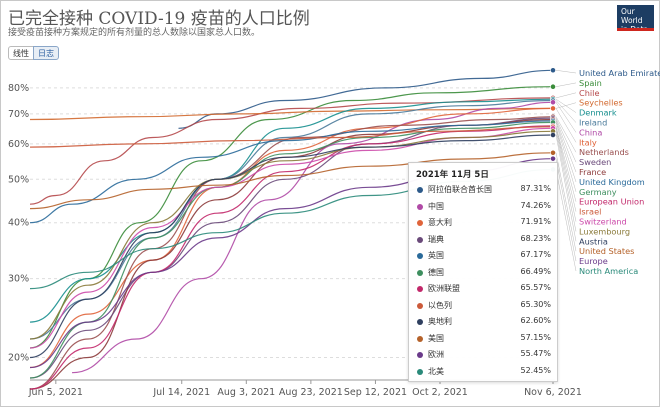 Image resolution: width=660 pixels, height=407 pixels. What do you see at coordinates (460, 189) in the screenshot?
I see `tooltip-country: 阿拉伯联合酋长国` at bounding box center [460, 189].